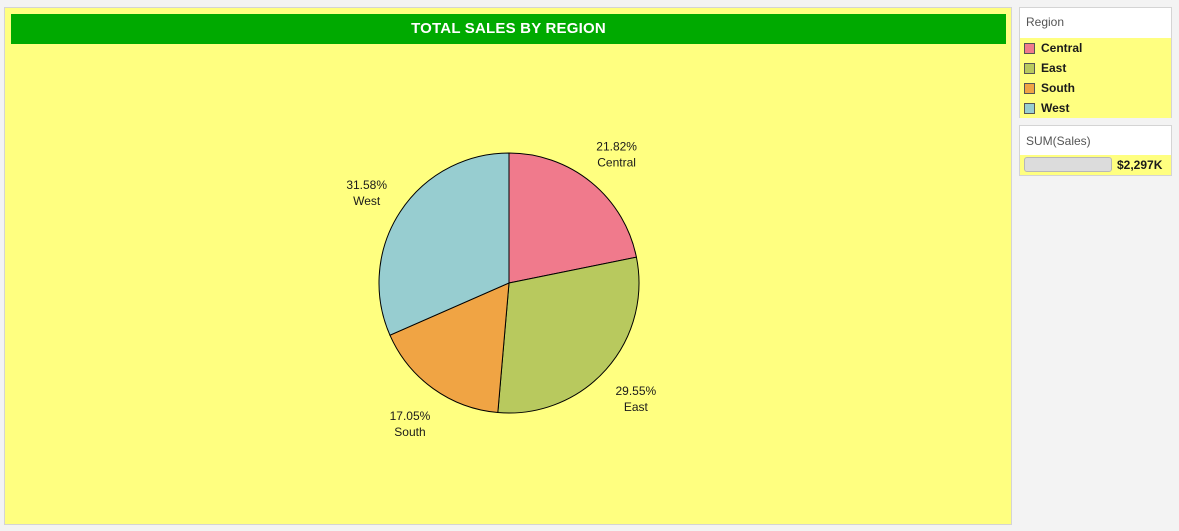  I want to click on pie-value-label-south: 17.05%, so click(410, 416).